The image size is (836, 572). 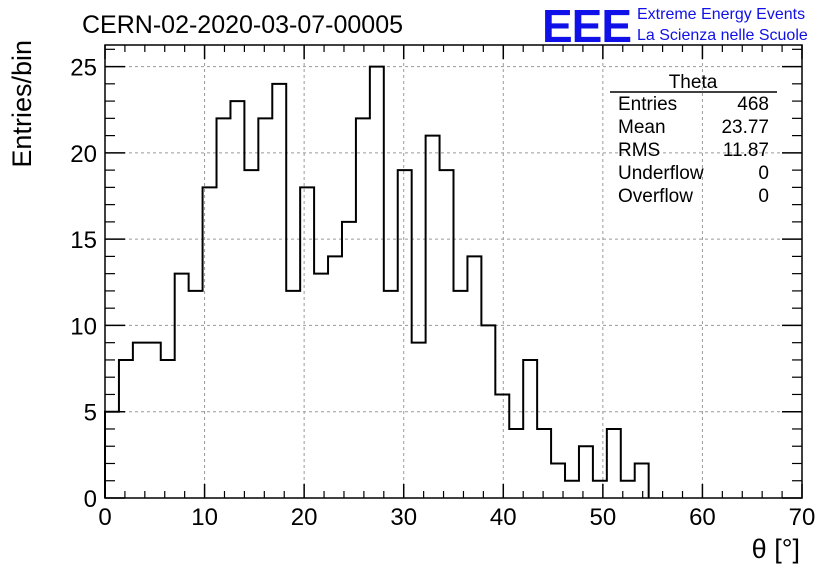 I want to click on x-tick-label: 0, so click(x=104, y=517).